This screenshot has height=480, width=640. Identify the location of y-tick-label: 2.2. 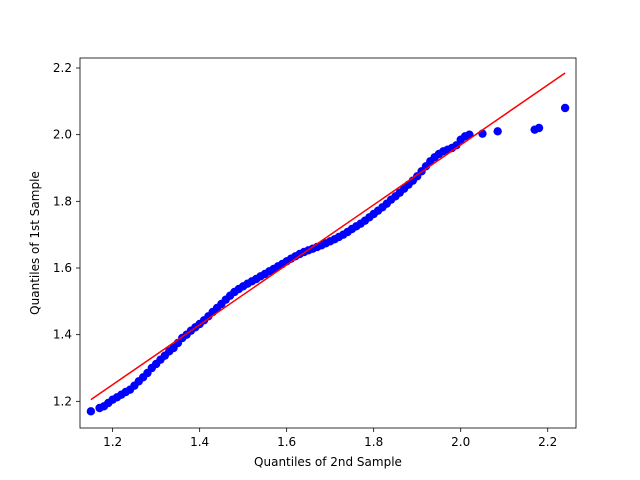
(62, 68).